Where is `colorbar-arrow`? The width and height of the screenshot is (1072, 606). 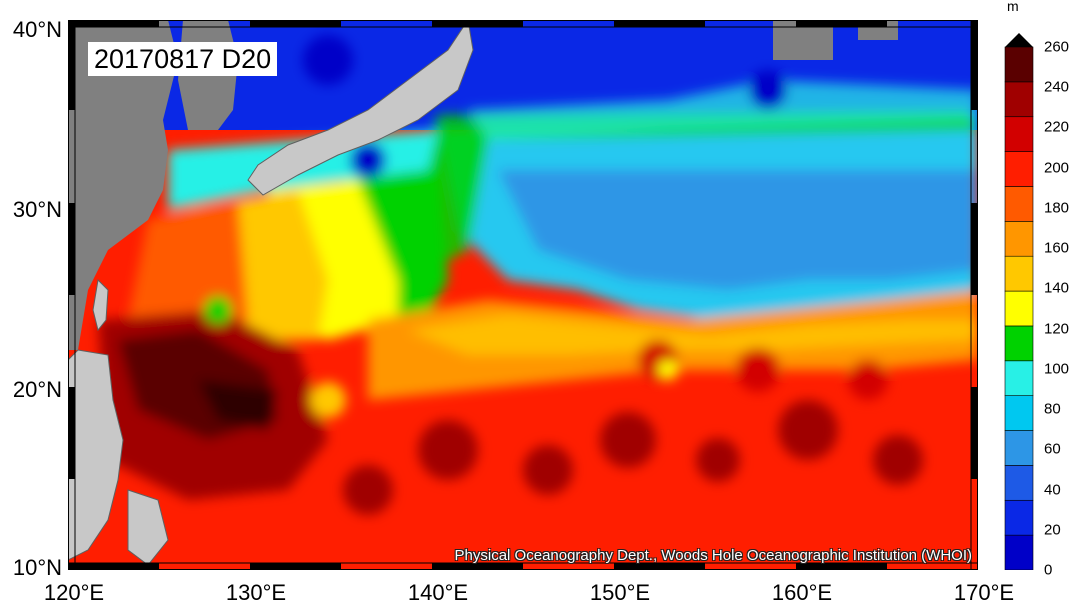 colorbar-arrow is located at coordinates (1019, 40).